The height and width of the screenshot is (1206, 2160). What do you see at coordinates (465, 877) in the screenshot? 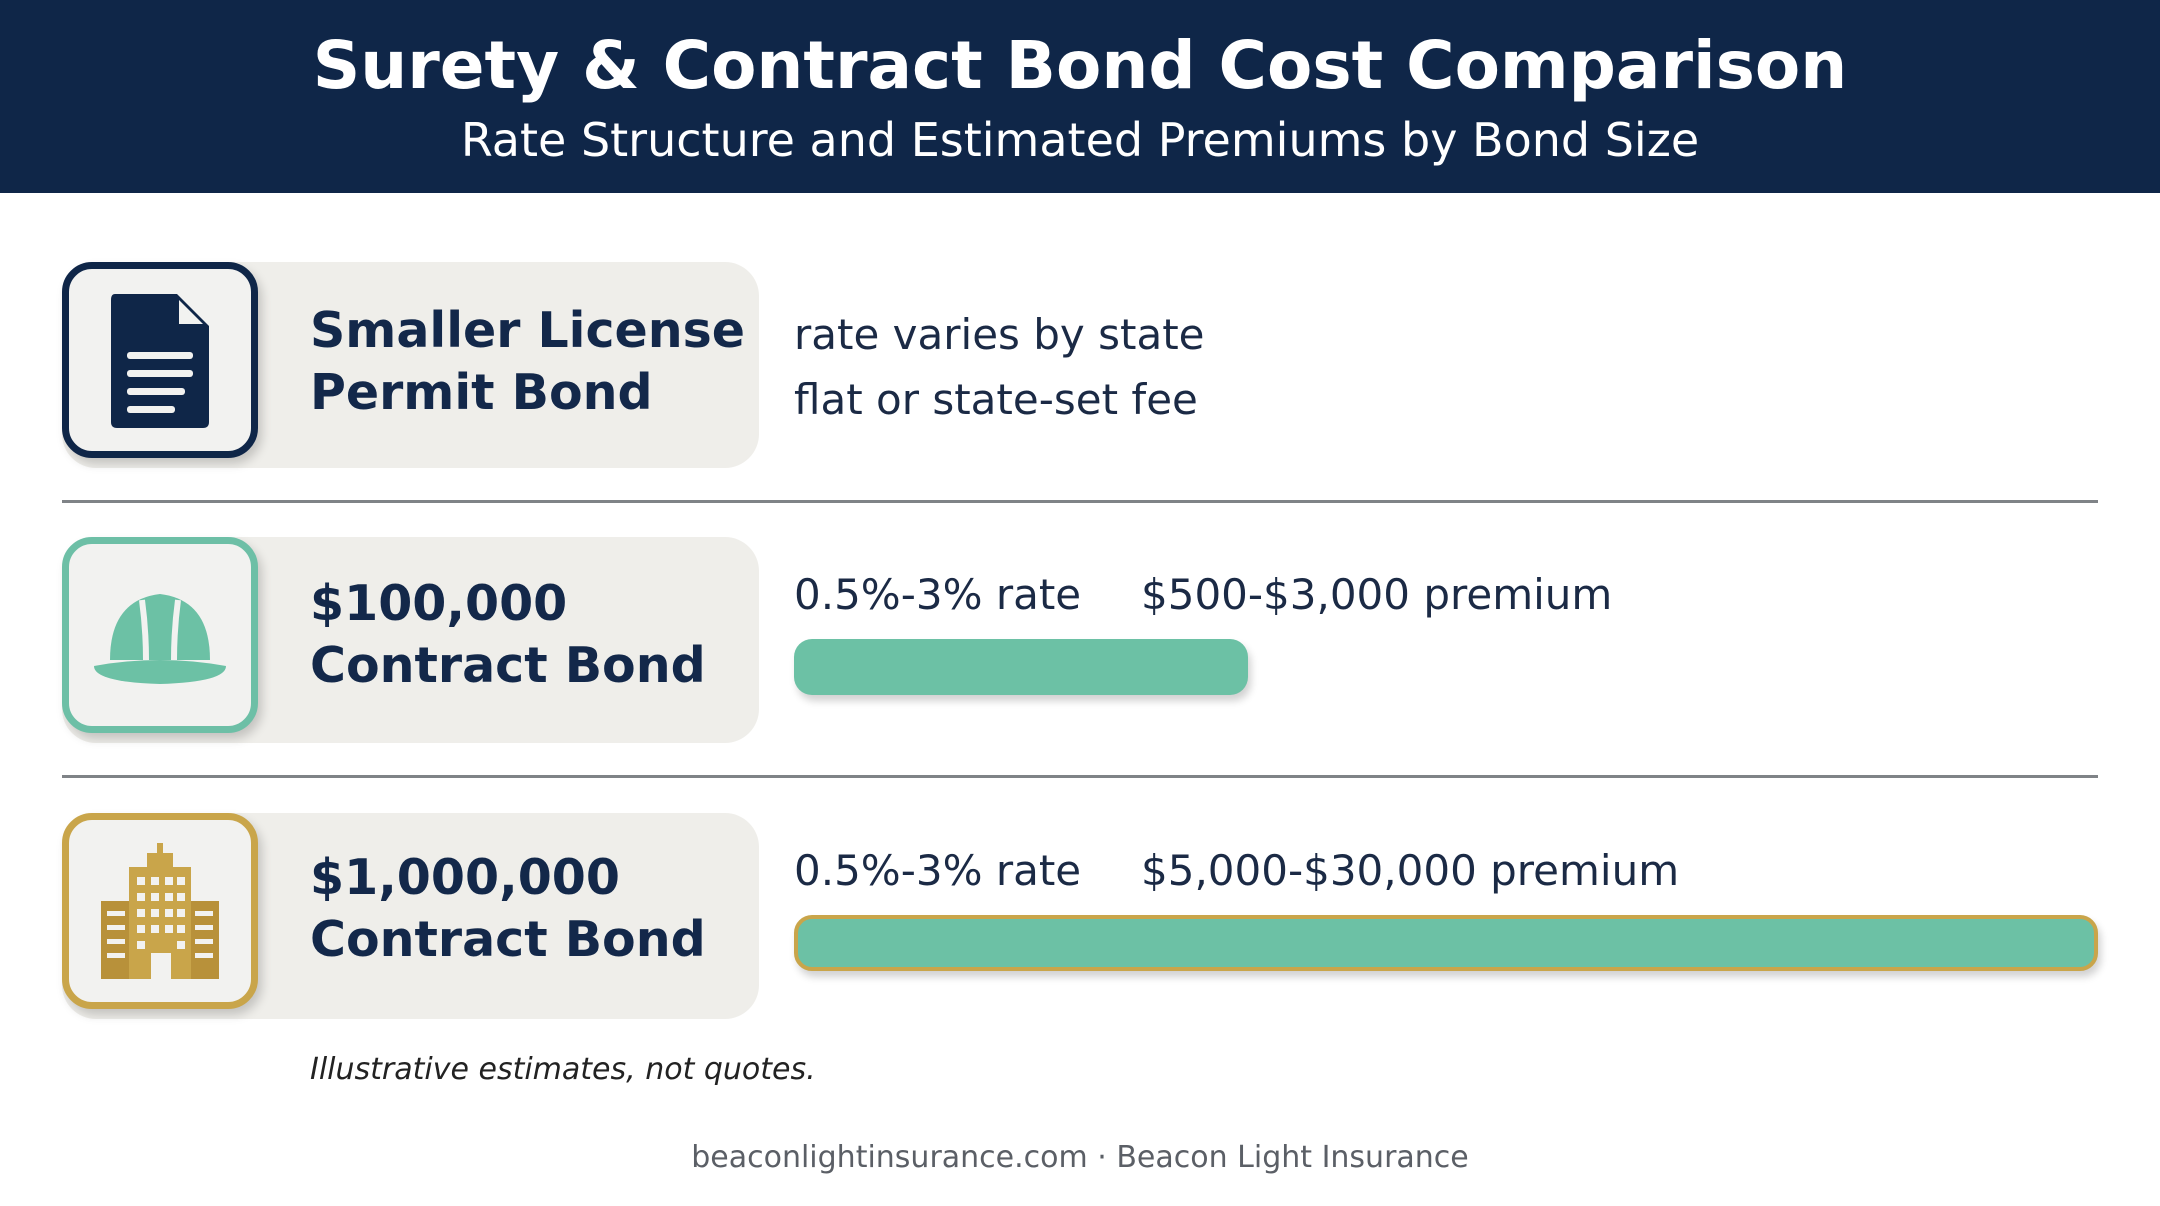
I see `bond-label-line1: $1,000,000` at bounding box center [465, 877].